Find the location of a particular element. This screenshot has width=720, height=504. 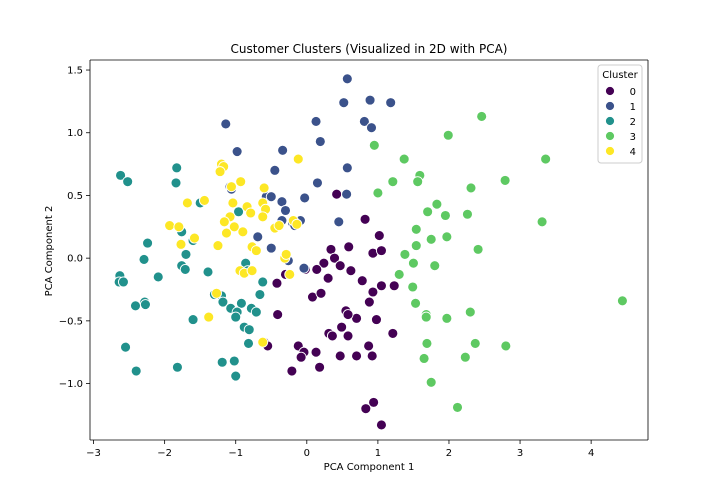

x-tick-label: 0 is located at coordinates (307, 453).